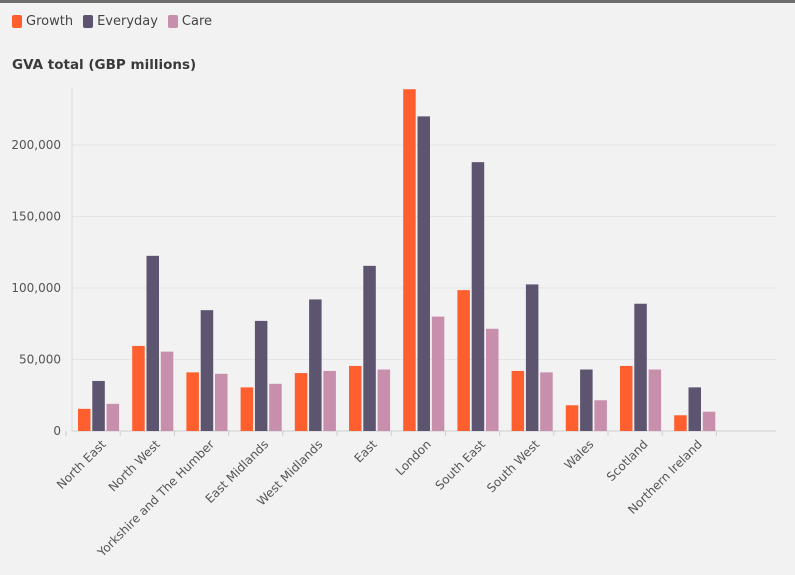 The image size is (795, 575). What do you see at coordinates (155, 498) in the screenshot?
I see `x-category-label: Yorkshire and The Humber` at bounding box center [155, 498].